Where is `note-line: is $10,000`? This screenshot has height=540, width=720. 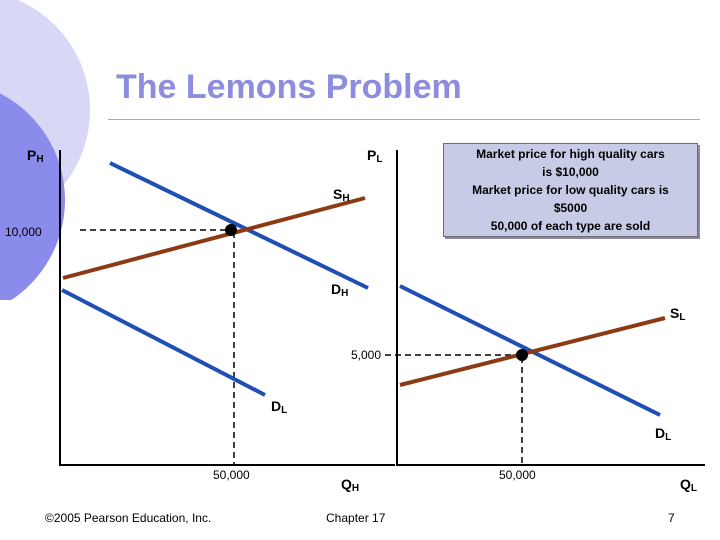 note-line: is $10,000 is located at coordinates (570, 172).